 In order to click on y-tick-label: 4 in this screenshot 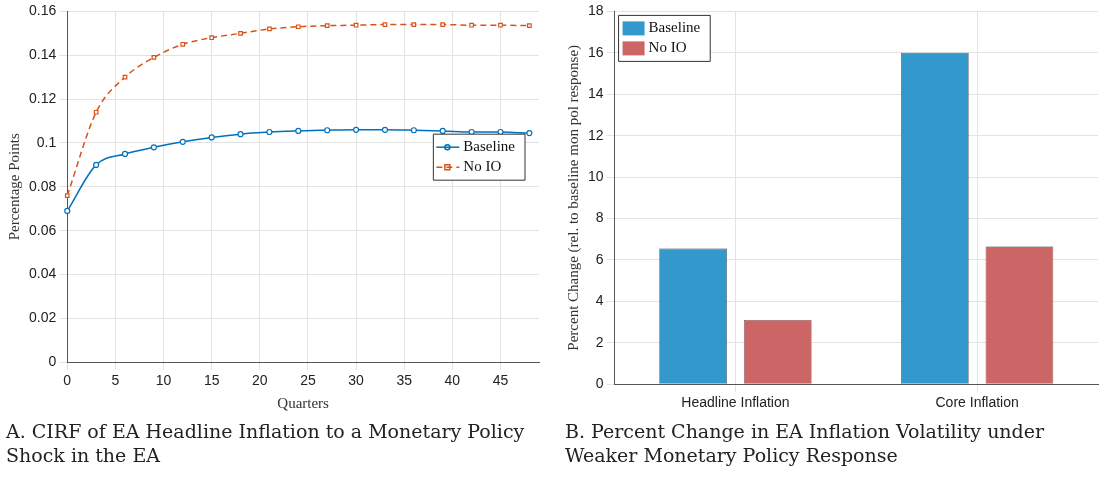, I will do `click(599, 300)`.